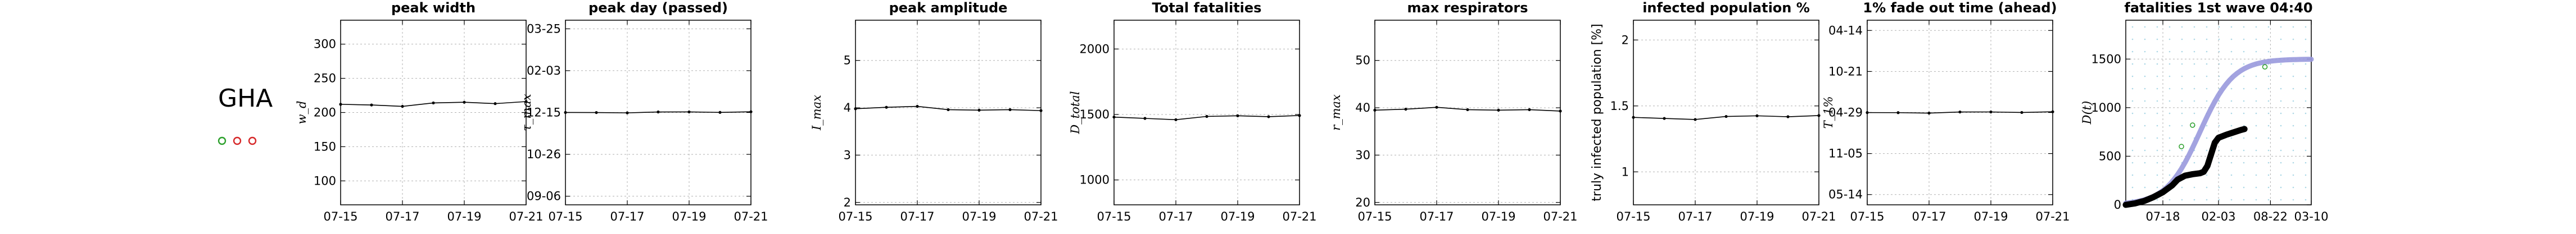 This screenshot has width=2576, height=234. I want to click on y-tick-label: 20, so click(1363, 202).